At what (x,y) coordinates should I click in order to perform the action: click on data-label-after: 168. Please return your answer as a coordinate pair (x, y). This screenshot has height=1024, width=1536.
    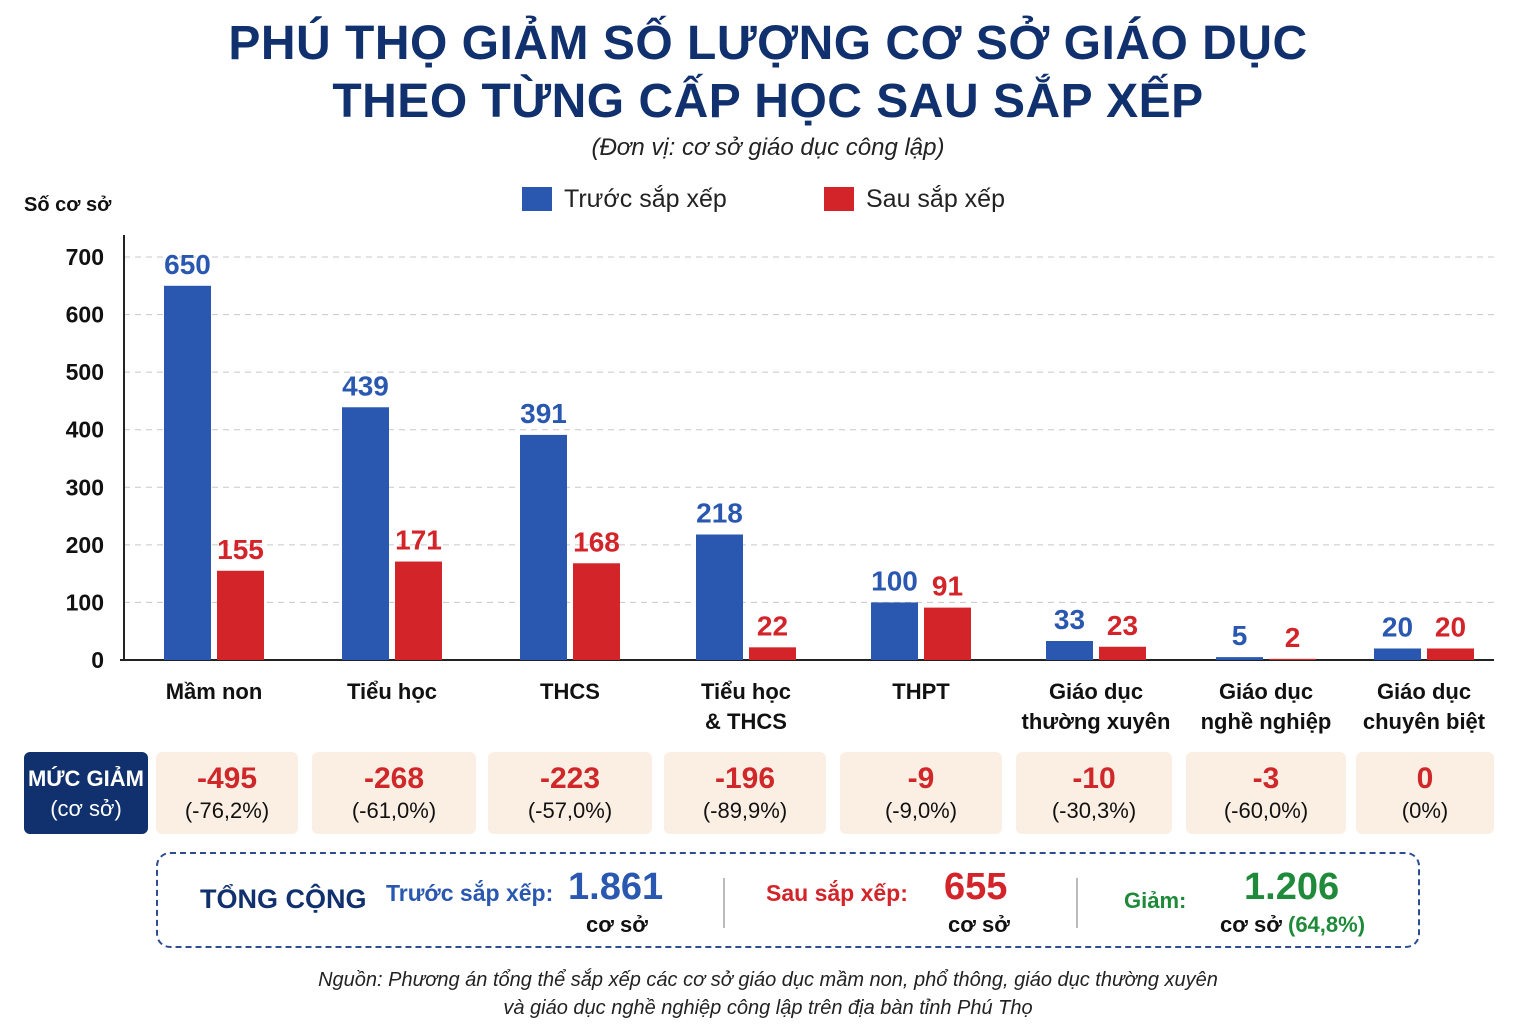
    Looking at the image, I should click on (596, 541).